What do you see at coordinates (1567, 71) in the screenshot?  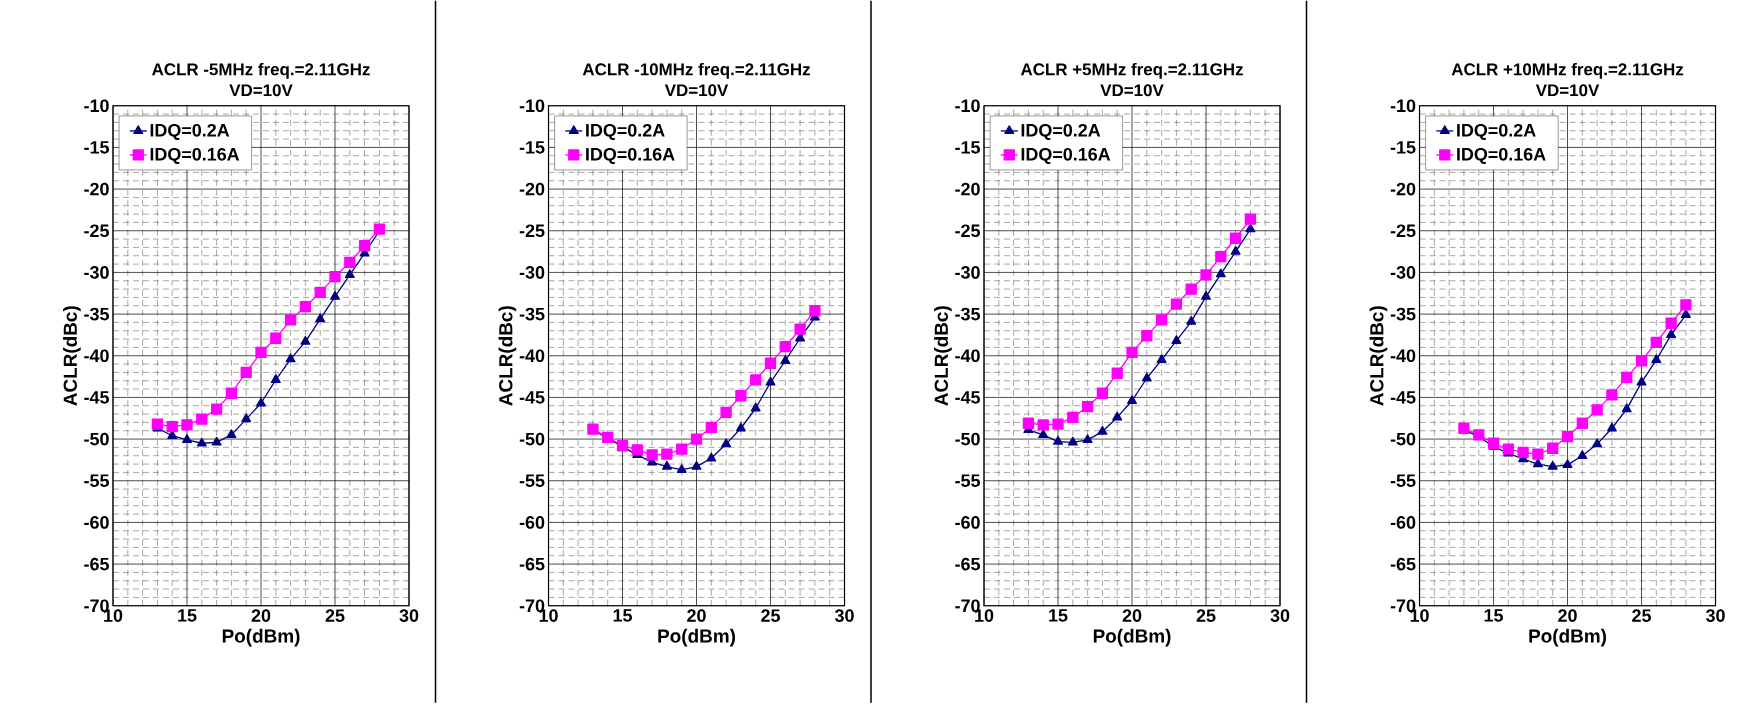 I see `chart-title: ACLR +10MHz freq.=2.11GHz` at bounding box center [1567, 71].